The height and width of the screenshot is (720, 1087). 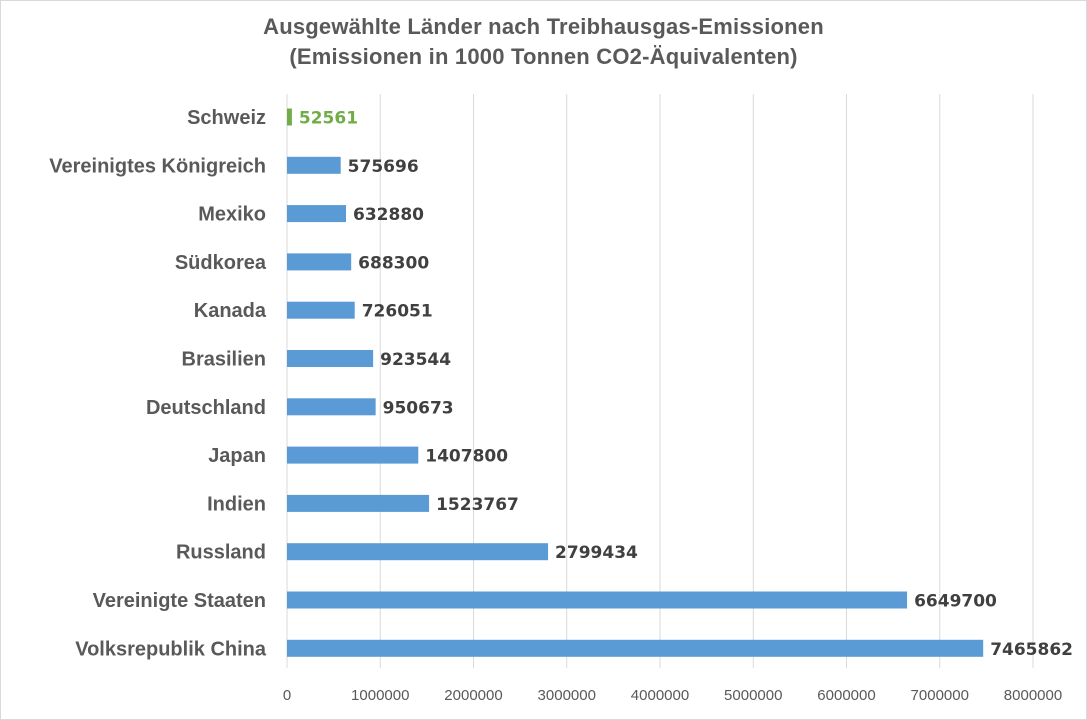 I want to click on bar-russland, so click(x=418, y=552).